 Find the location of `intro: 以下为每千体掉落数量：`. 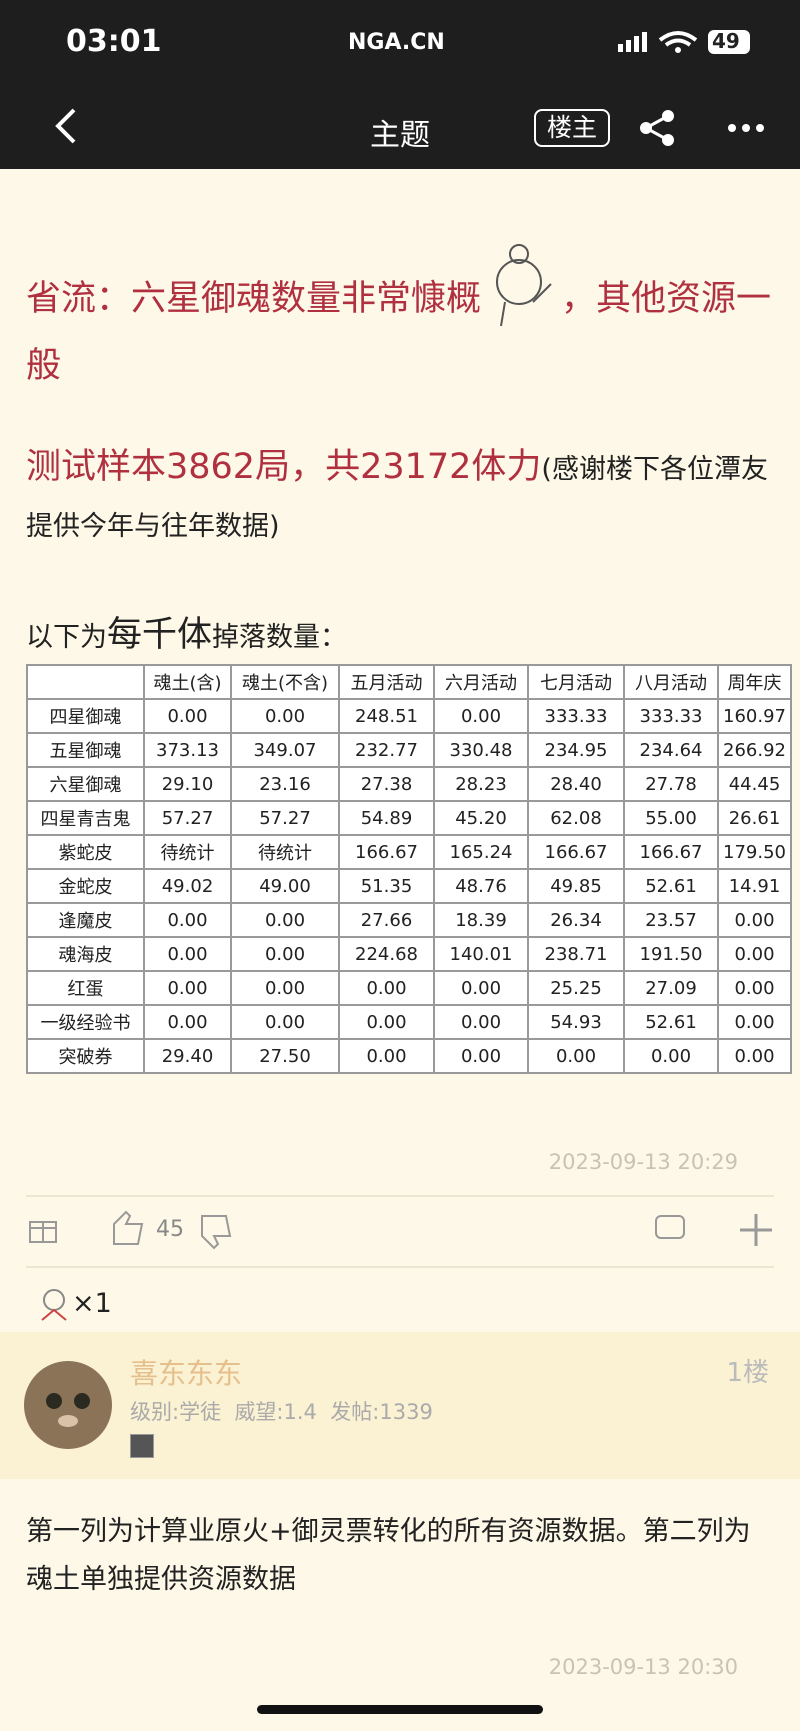

intro: 以下为每千体掉落数量： is located at coordinates (186, 631).